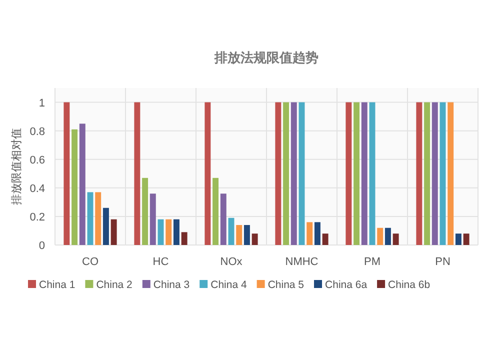 The height and width of the screenshot is (362, 500). I want to click on legend-label: China 1, so click(57, 285).